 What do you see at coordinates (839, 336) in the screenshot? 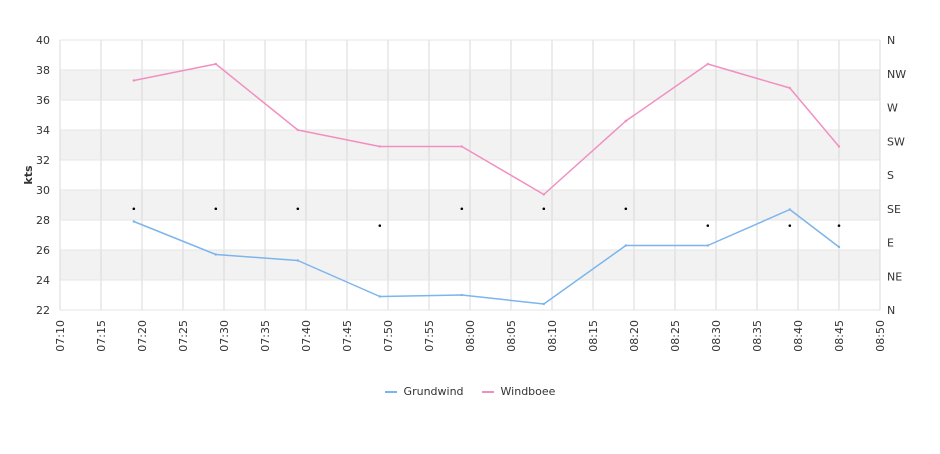
I see `x-tick-label: 08:45` at bounding box center [839, 336].